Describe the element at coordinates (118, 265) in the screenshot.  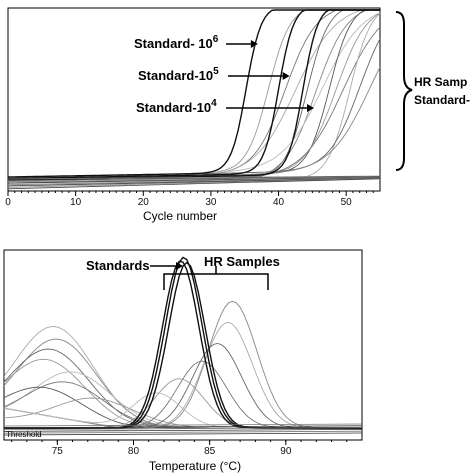
I see `annotation-standards: Standards` at that location.